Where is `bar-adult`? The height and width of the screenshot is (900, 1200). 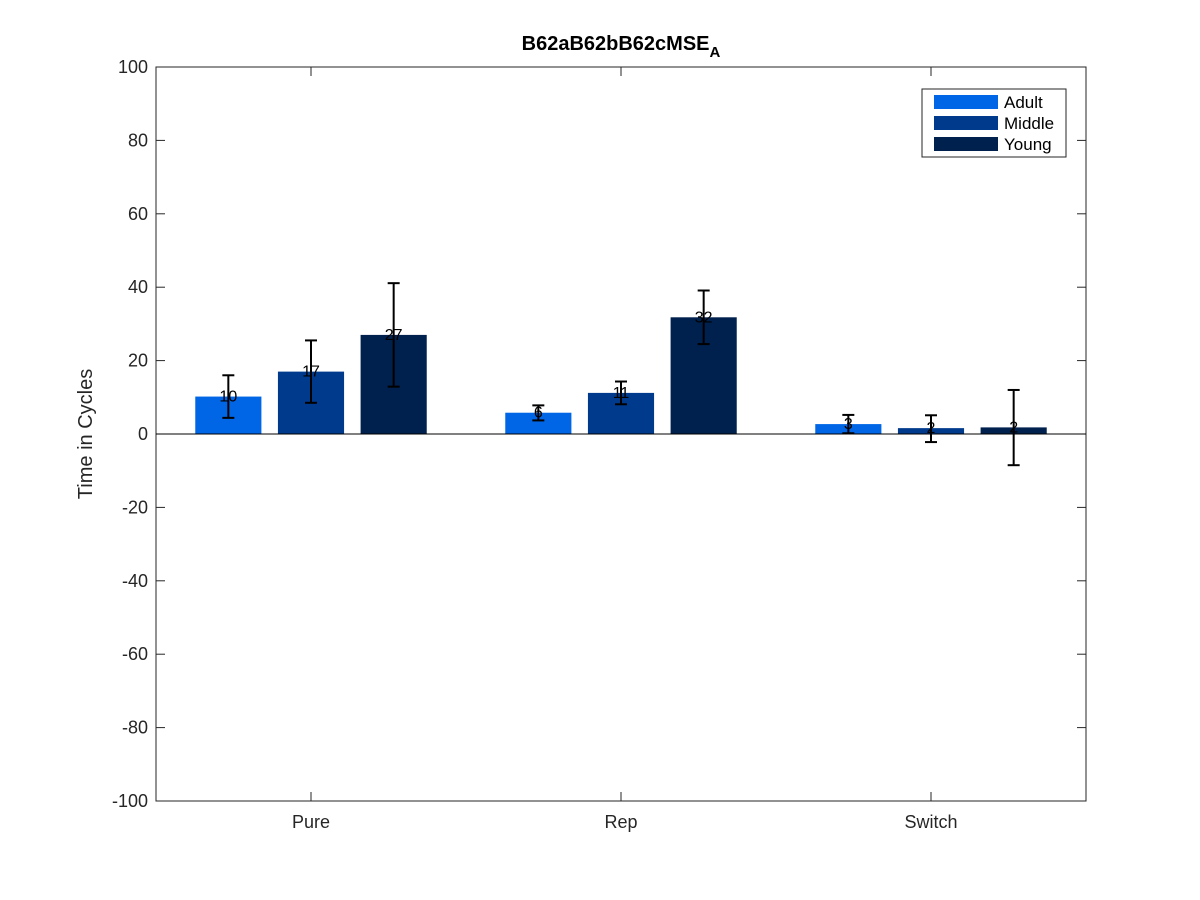
bar-adult is located at coordinates (538, 423).